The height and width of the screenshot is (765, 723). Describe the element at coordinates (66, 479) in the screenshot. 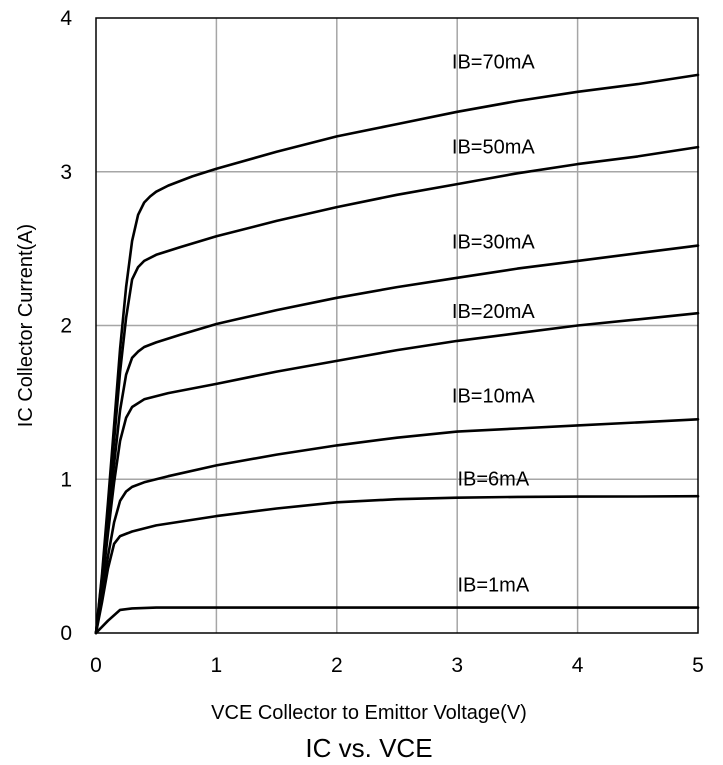

I see `y-tick-label: 1` at that location.